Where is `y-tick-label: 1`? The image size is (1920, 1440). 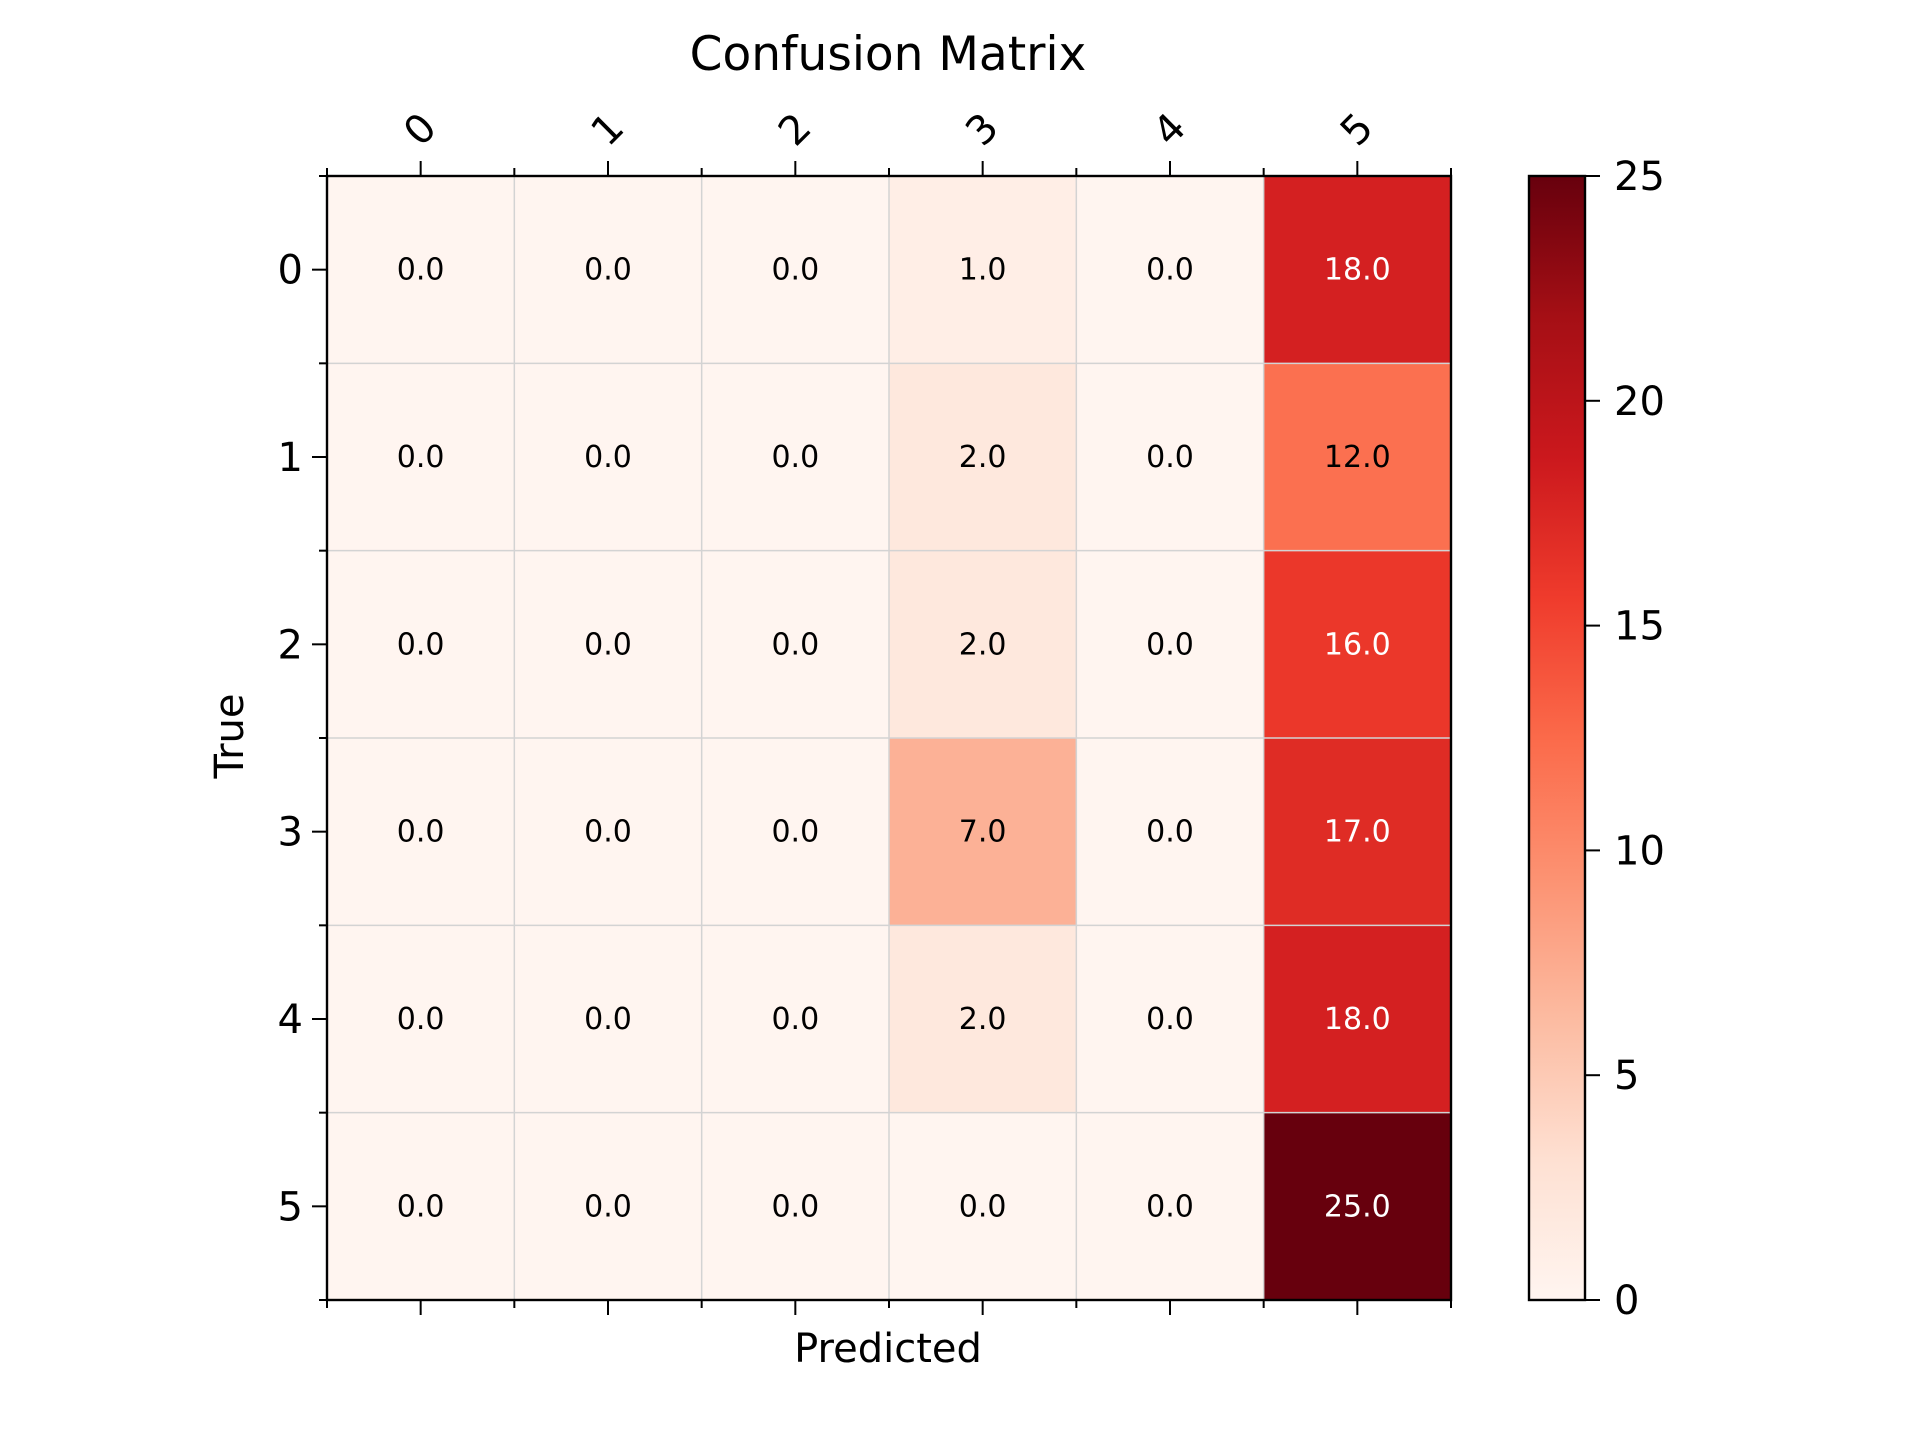 y-tick-label: 1 is located at coordinates (290, 458).